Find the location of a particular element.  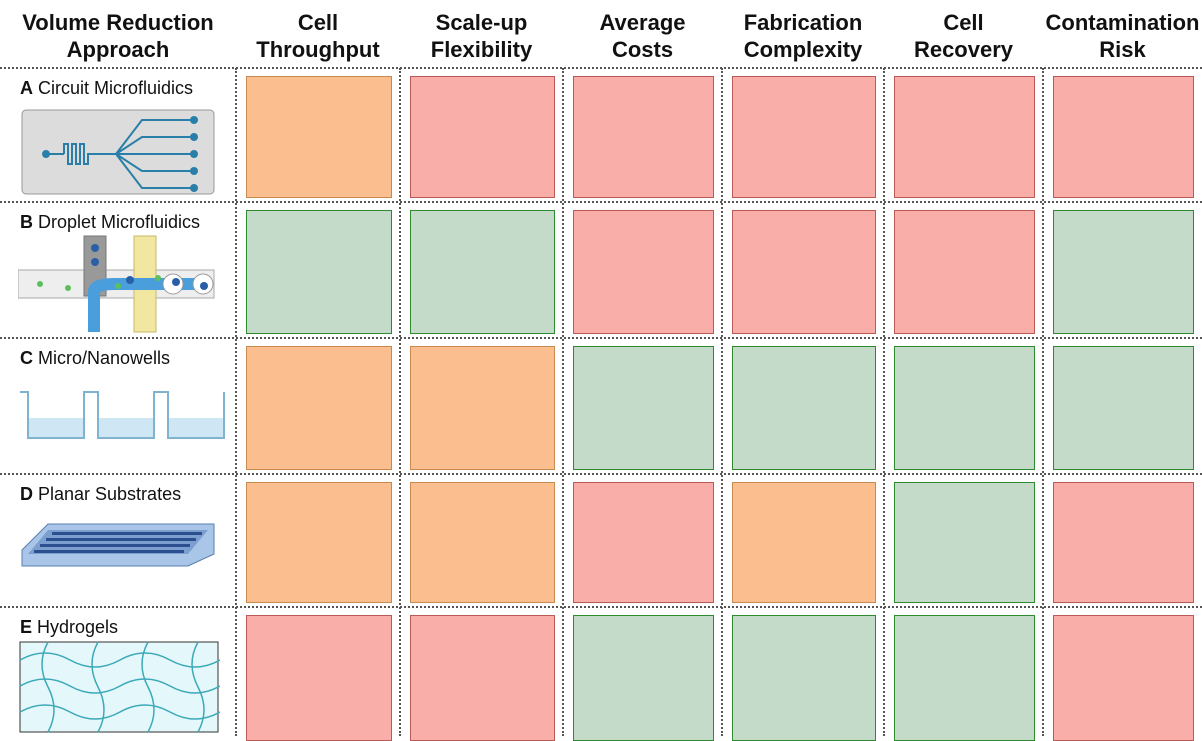

hydrogel-icon is located at coordinates (119, 687).